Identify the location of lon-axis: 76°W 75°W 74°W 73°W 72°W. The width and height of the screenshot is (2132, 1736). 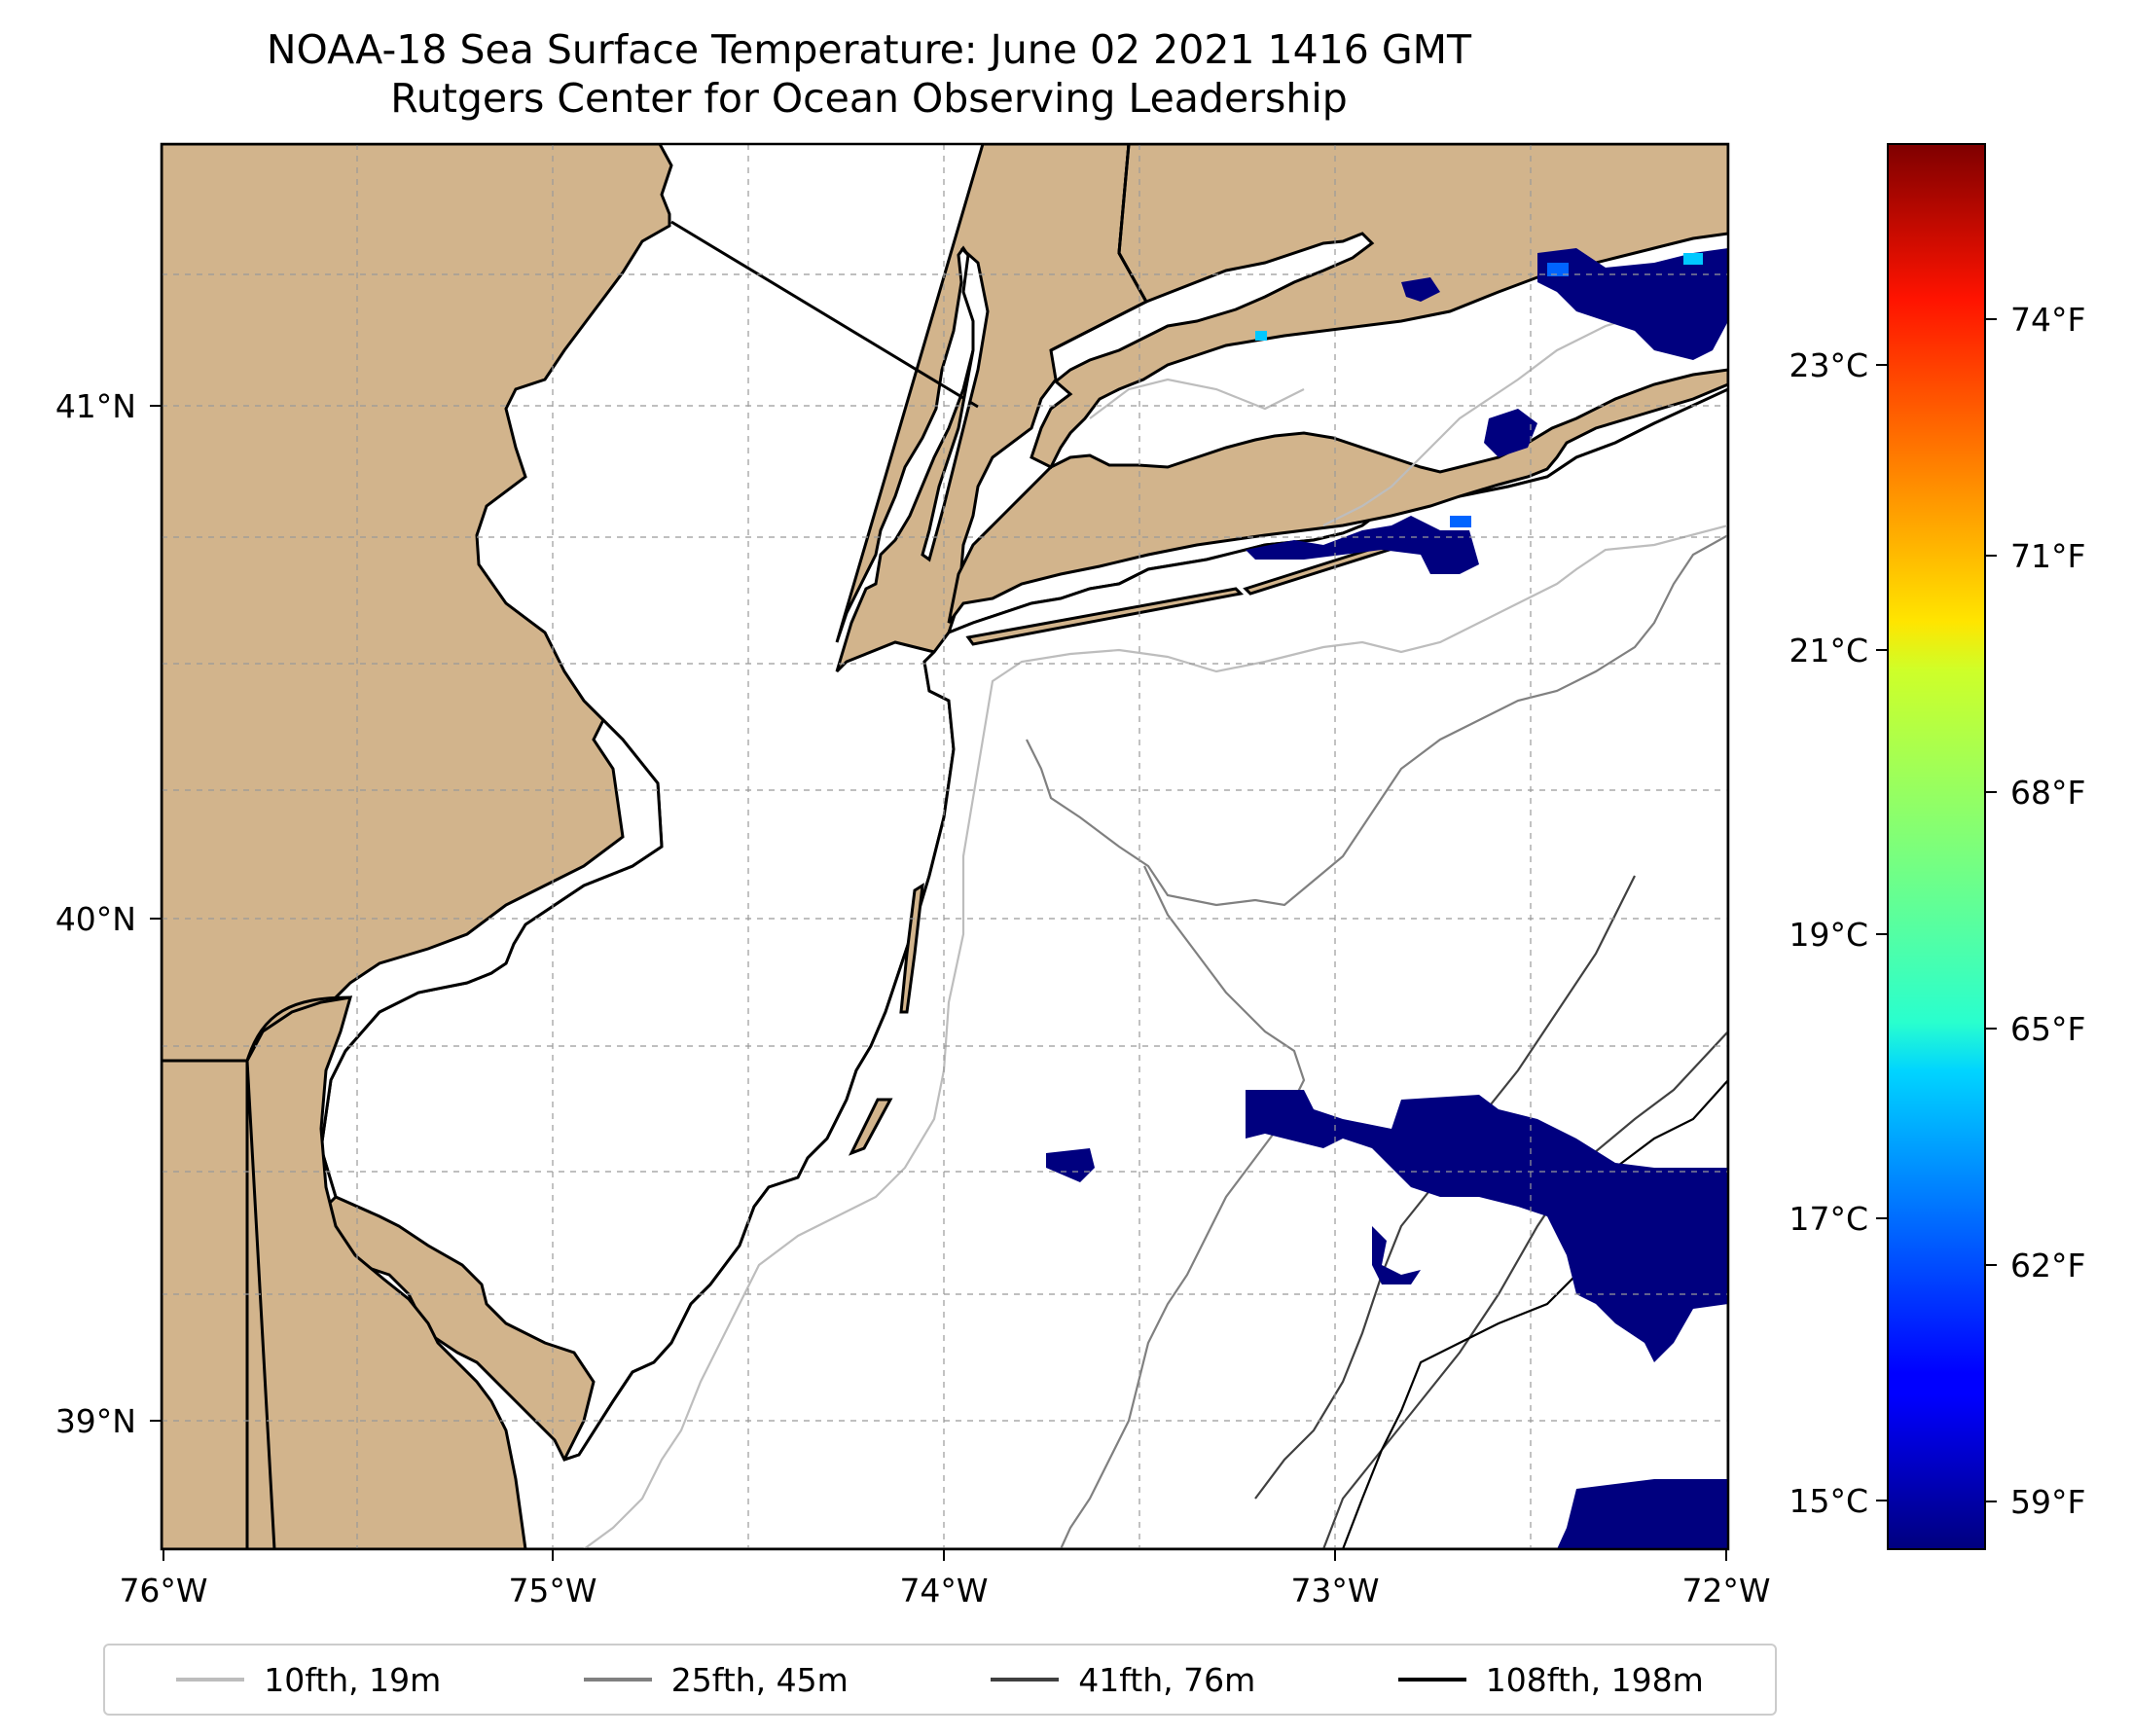
(945, 1579).